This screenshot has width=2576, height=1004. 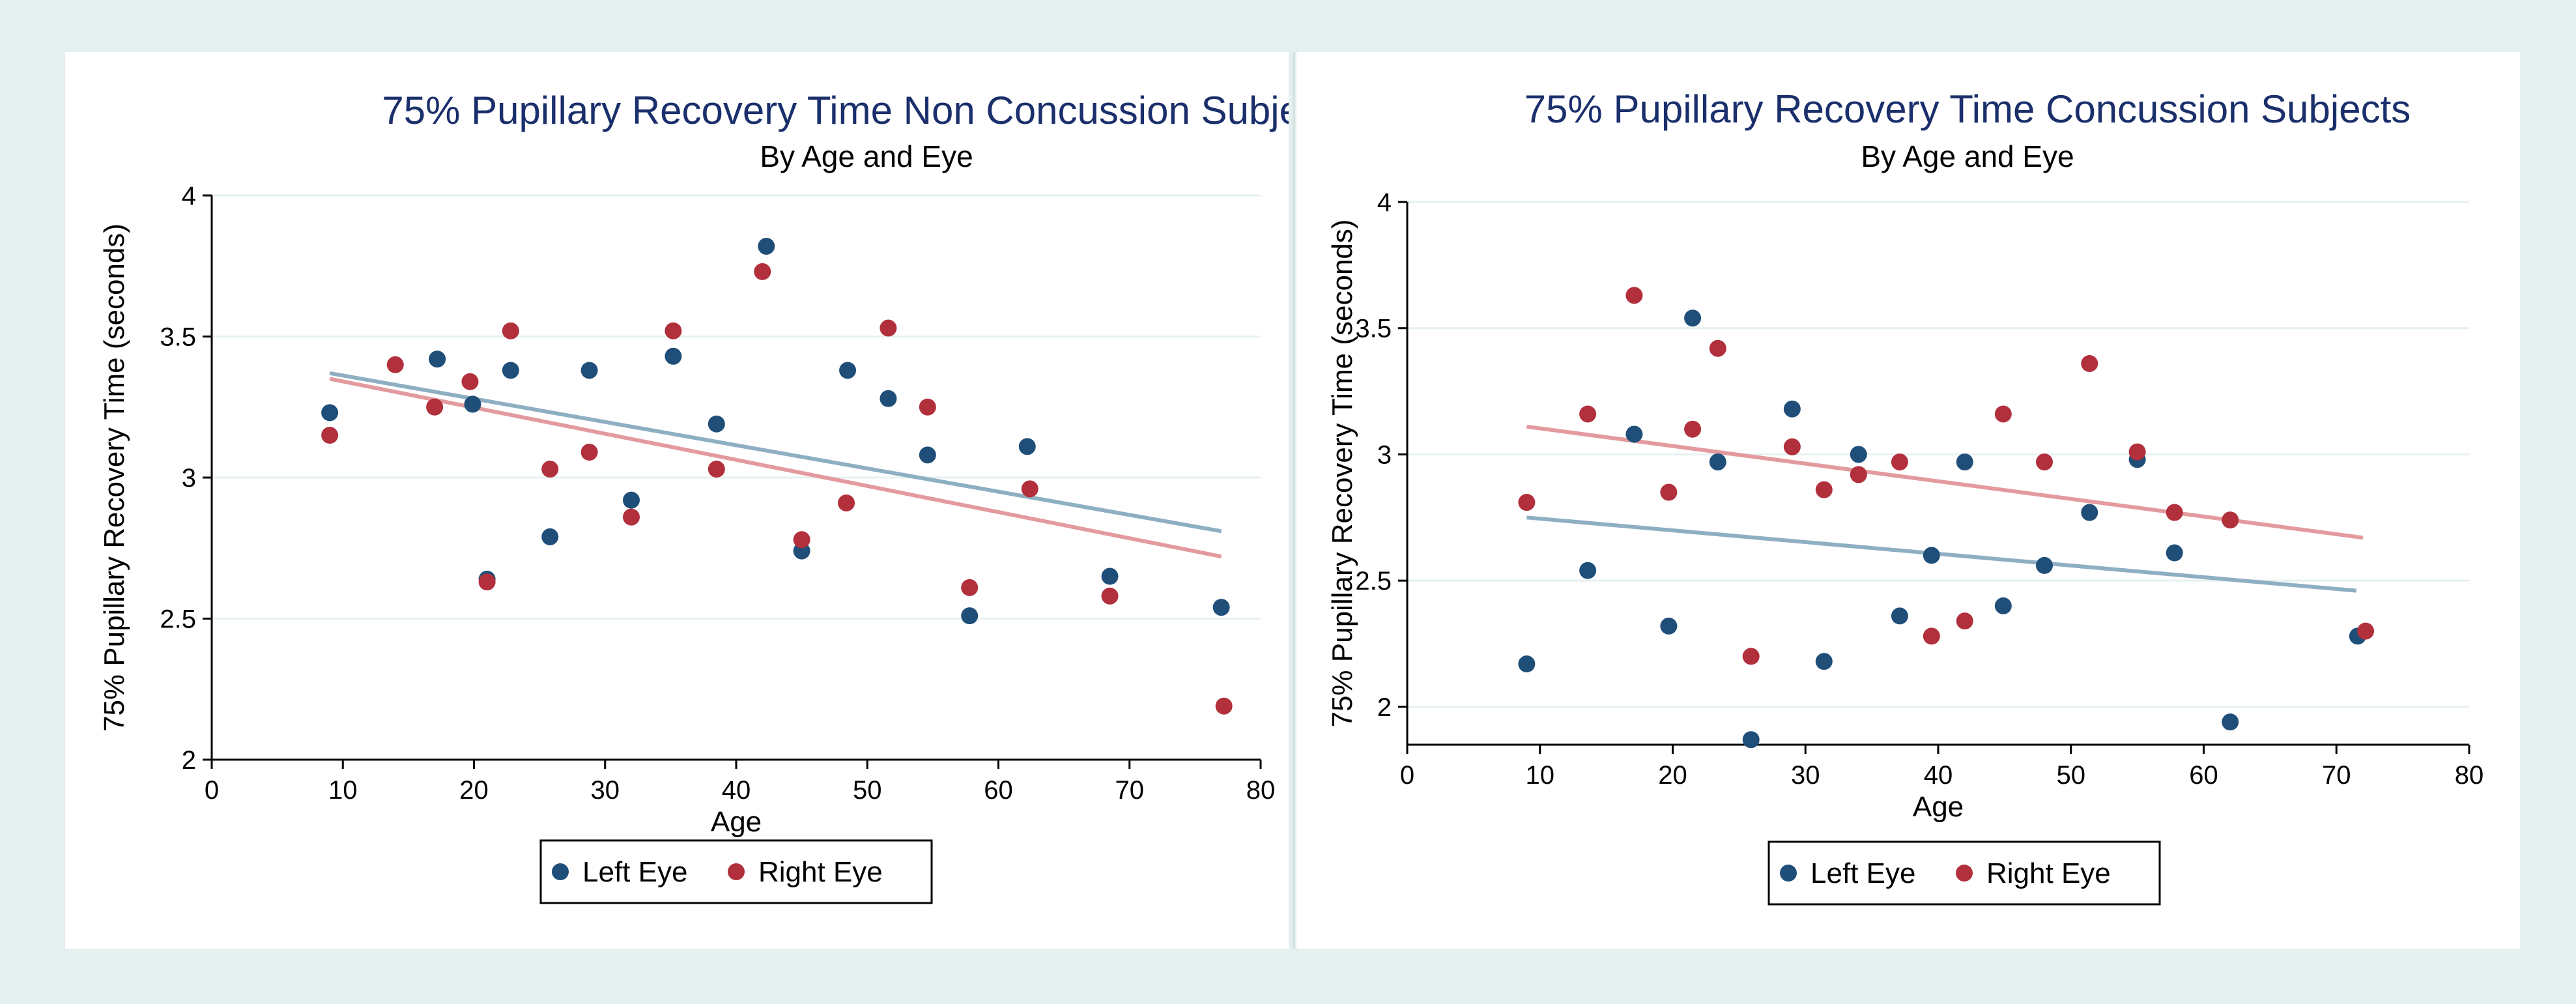 What do you see at coordinates (1373, 329) in the screenshot?
I see `y-tick-label: 3.5` at bounding box center [1373, 329].